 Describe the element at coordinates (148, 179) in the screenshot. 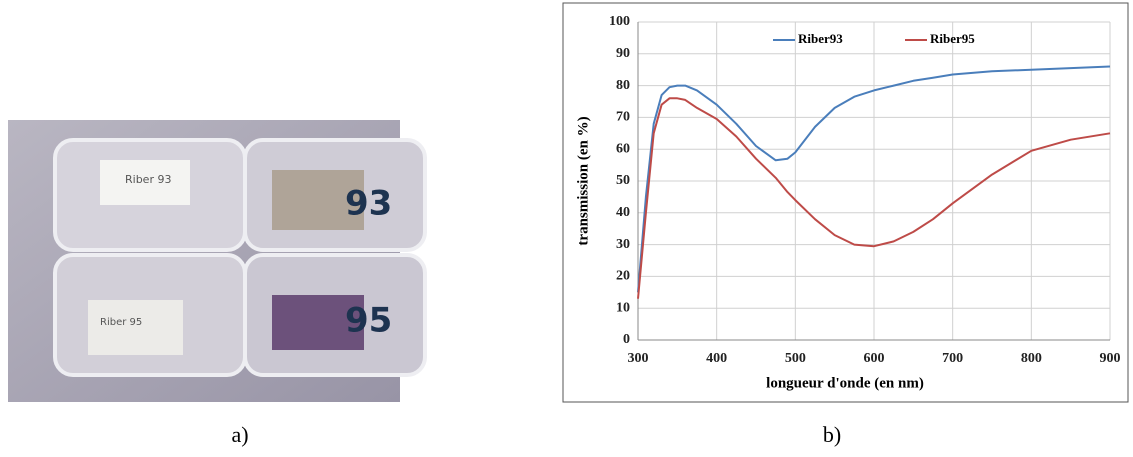

I see `handwritten-label: Riber 93` at that location.